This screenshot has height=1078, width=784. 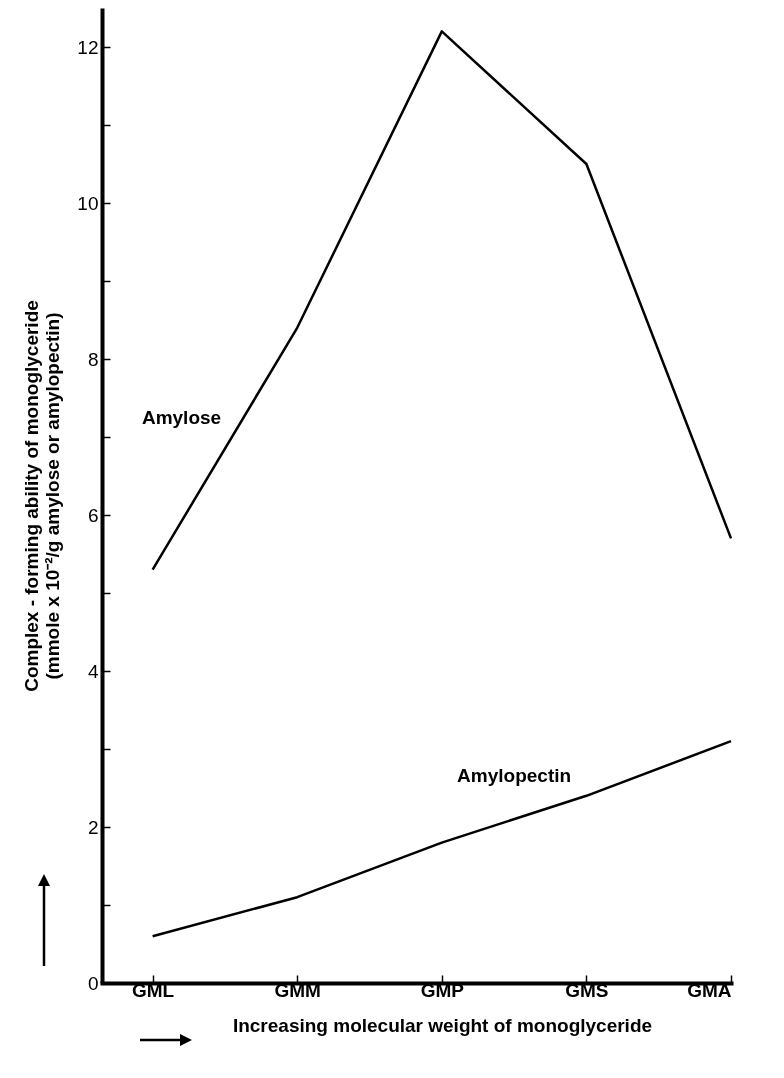 What do you see at coordinates (514, 776) in the screenshot?
I see `series-label: Amylopectin` at bounding box center [514, 776].